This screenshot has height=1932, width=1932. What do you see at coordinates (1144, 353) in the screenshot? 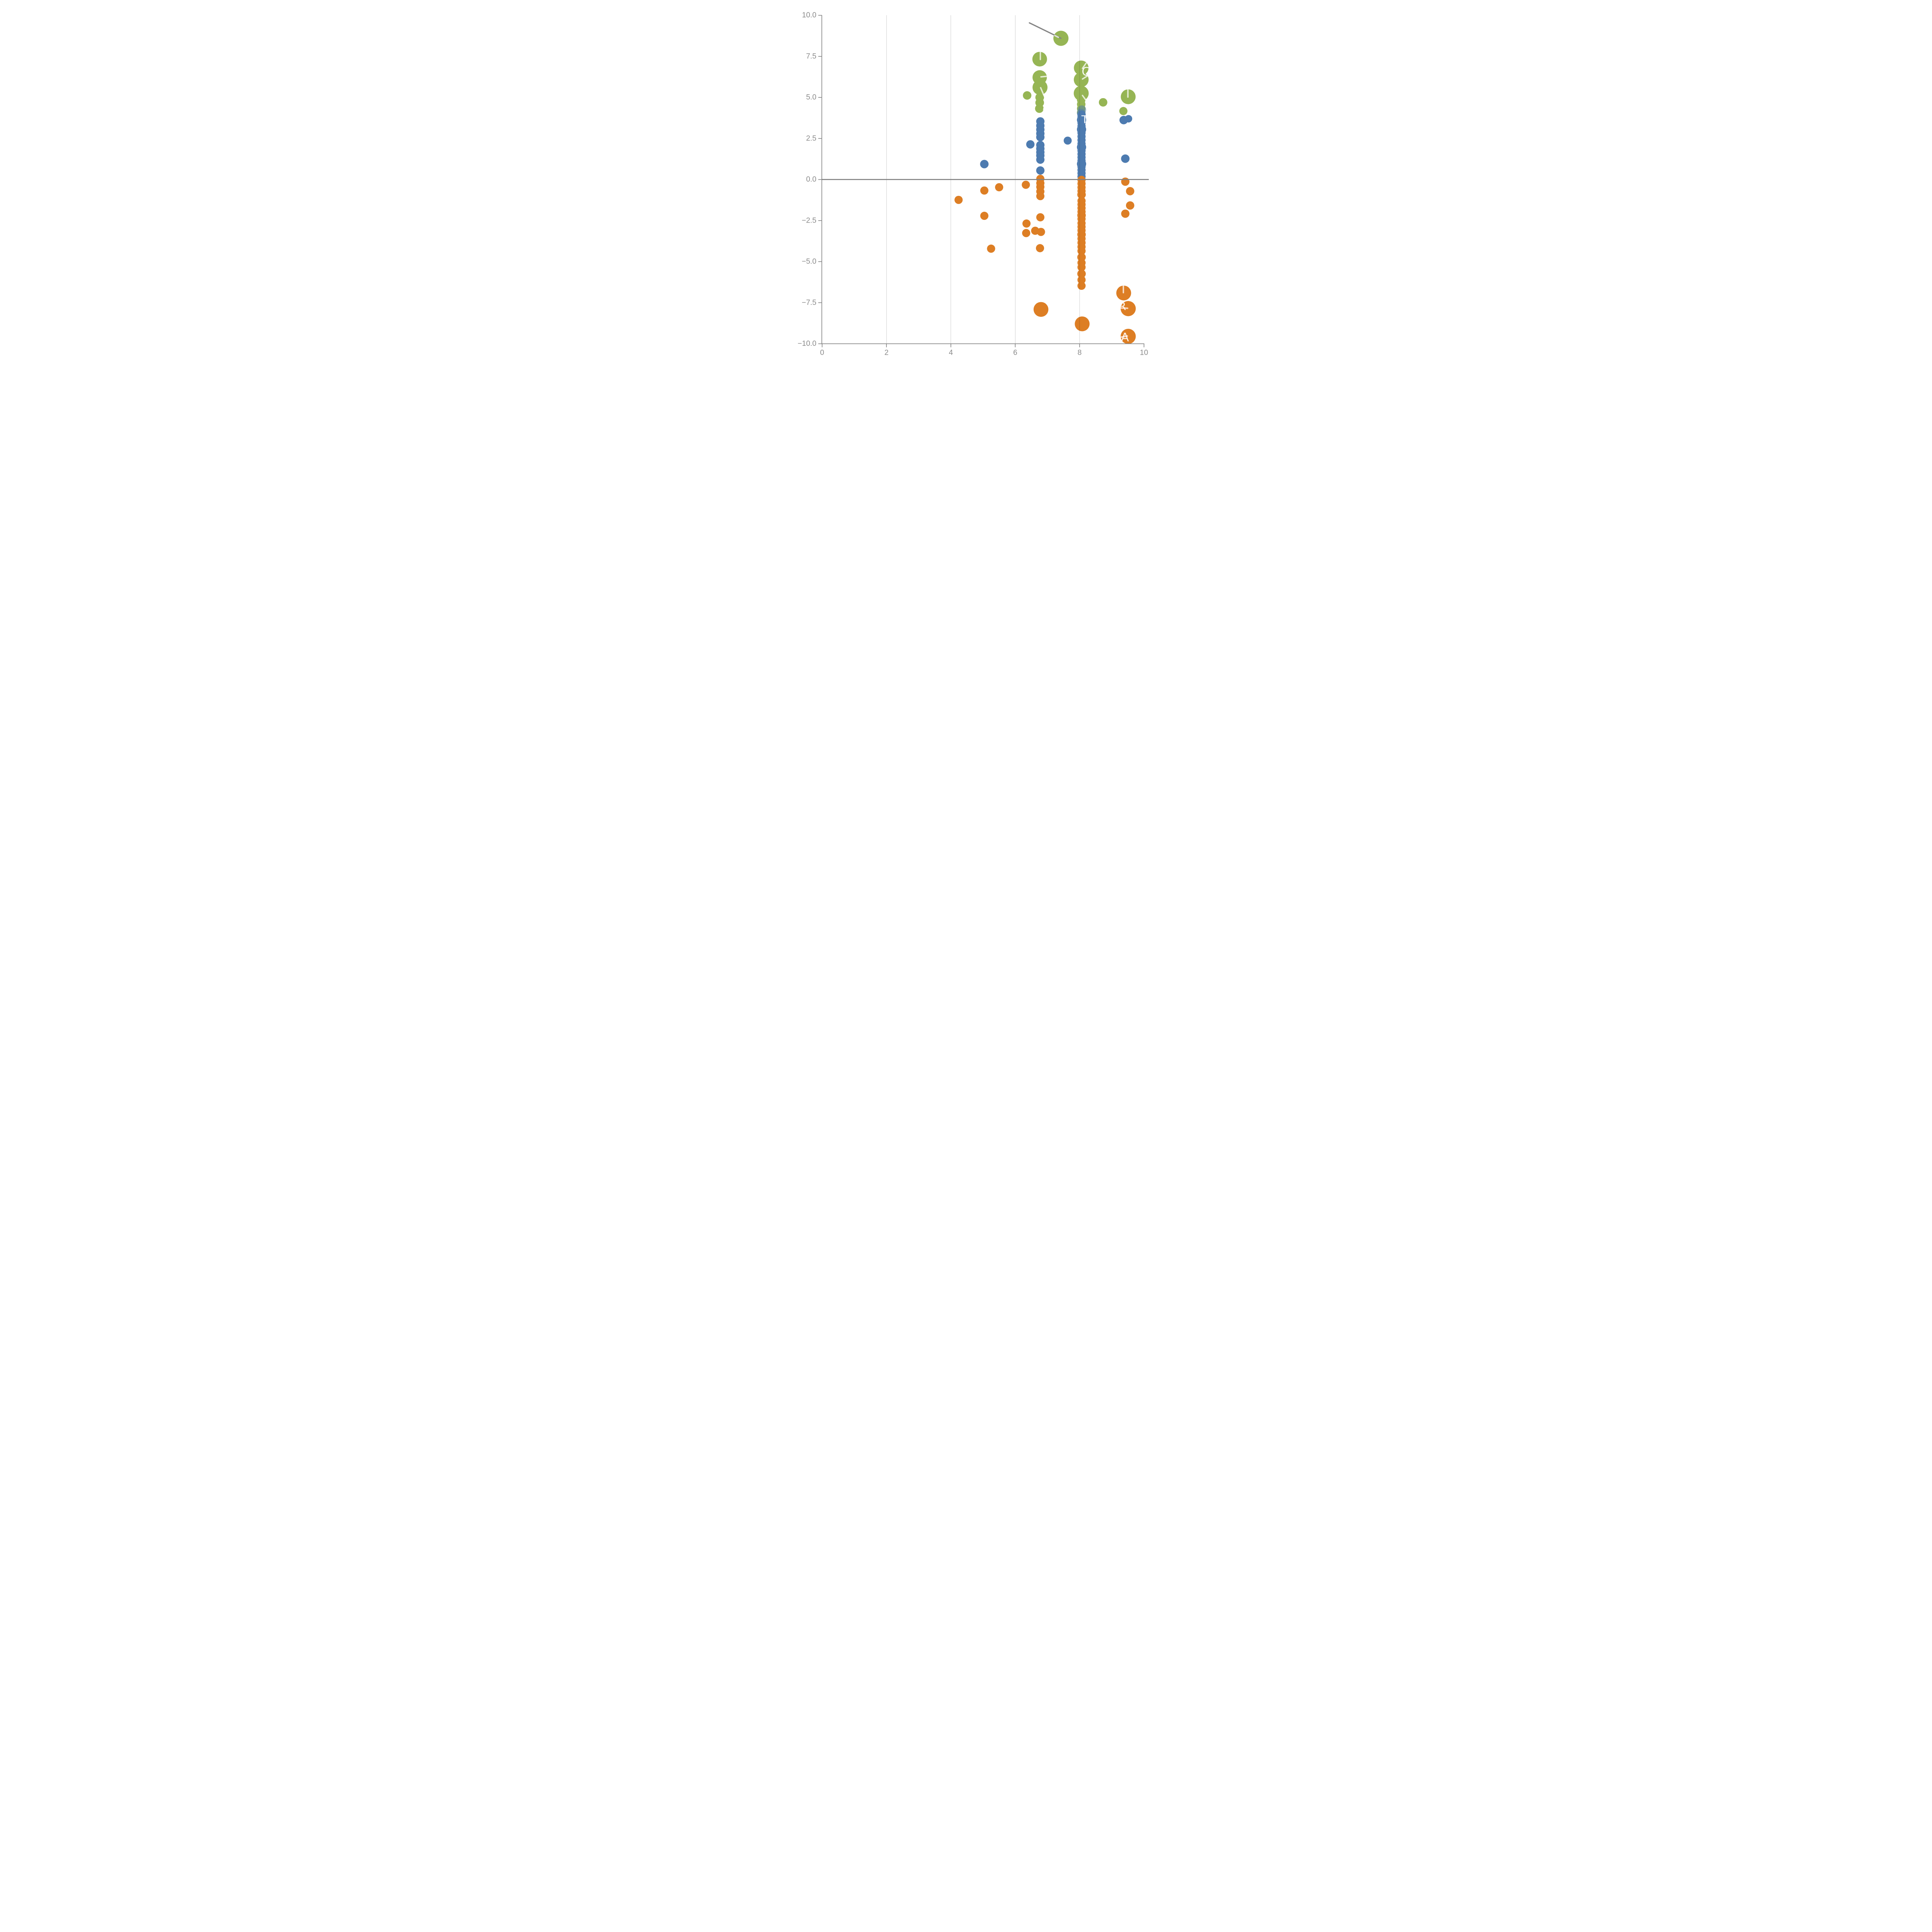
I see `x-axis-tick-label: 10` at bounding box center [1144, 353].